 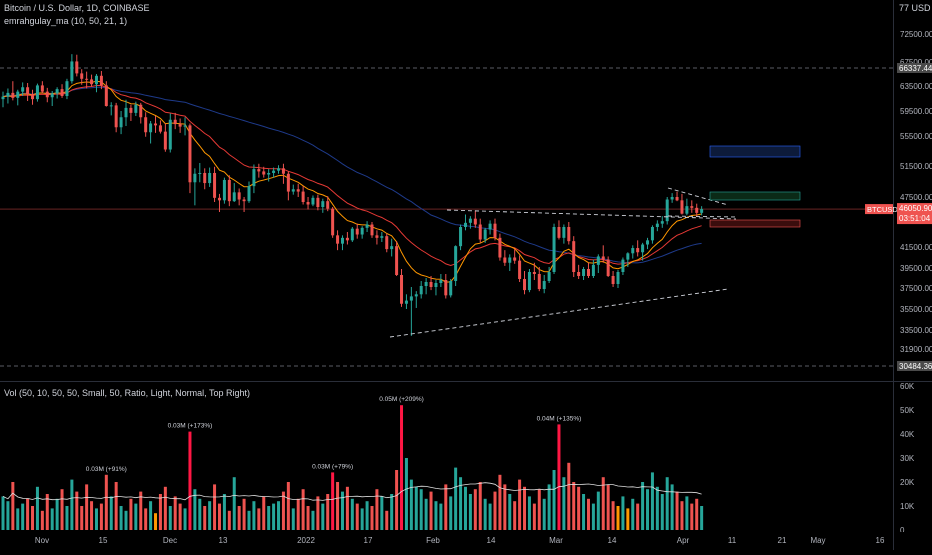 I want to click on volume-tick-label: 20K, so click(x=907, y=482).